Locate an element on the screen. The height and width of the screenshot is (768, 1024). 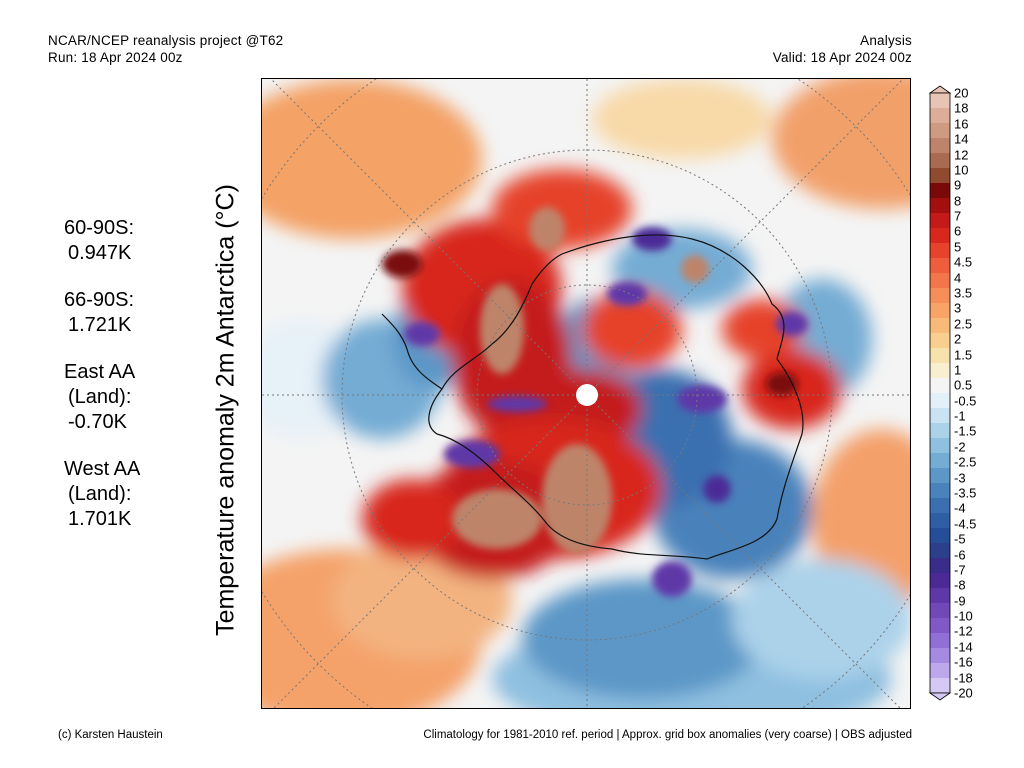
colorbar-tick-label: 2 is located at coordinates (958, 339).